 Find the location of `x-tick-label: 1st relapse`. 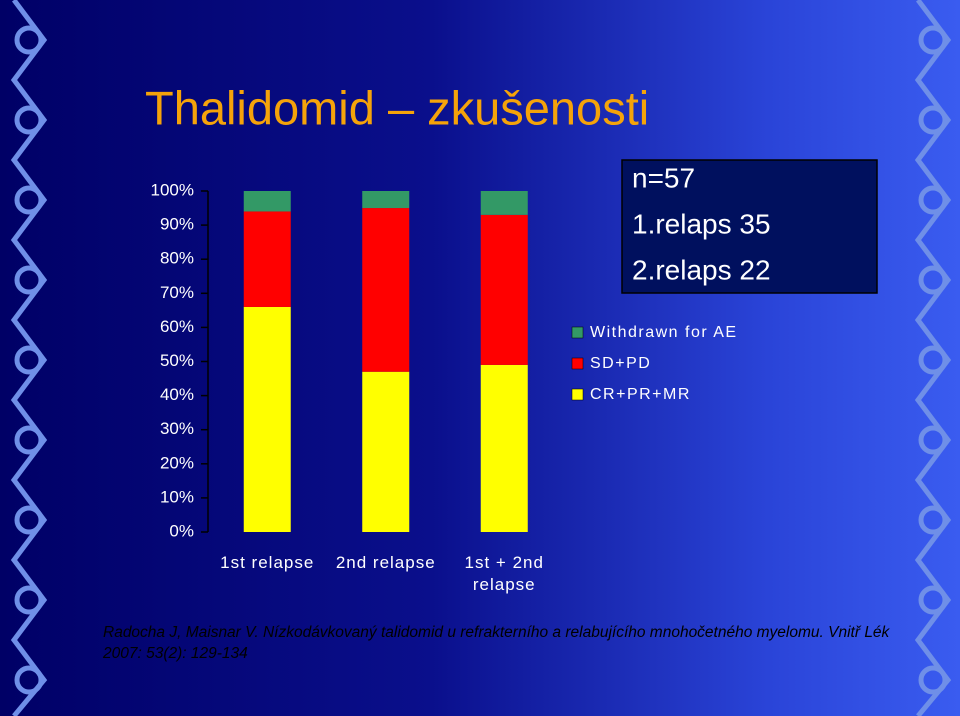

x-tick-label: 1st relapse is located at coordinates (267, 562).